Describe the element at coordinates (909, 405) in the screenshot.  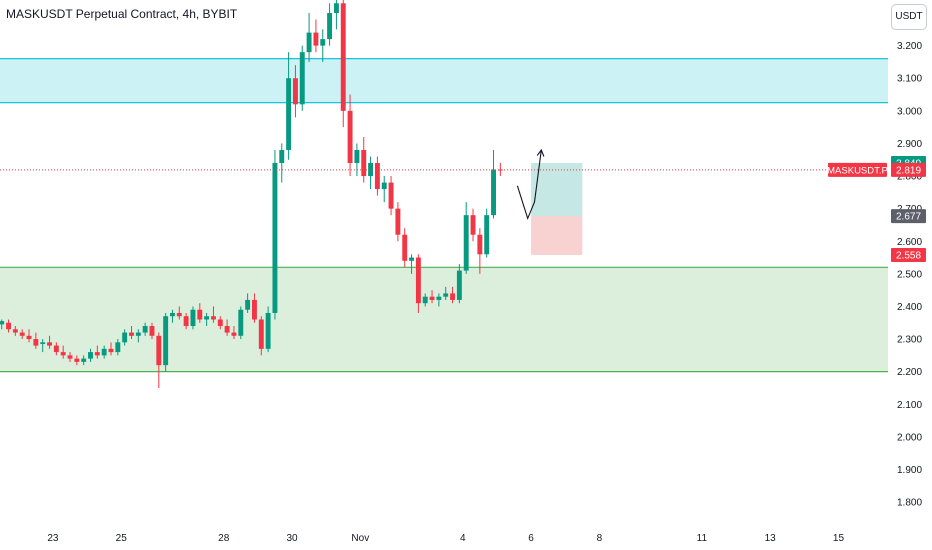
I see `y-tick-label: 2.100` at that location.